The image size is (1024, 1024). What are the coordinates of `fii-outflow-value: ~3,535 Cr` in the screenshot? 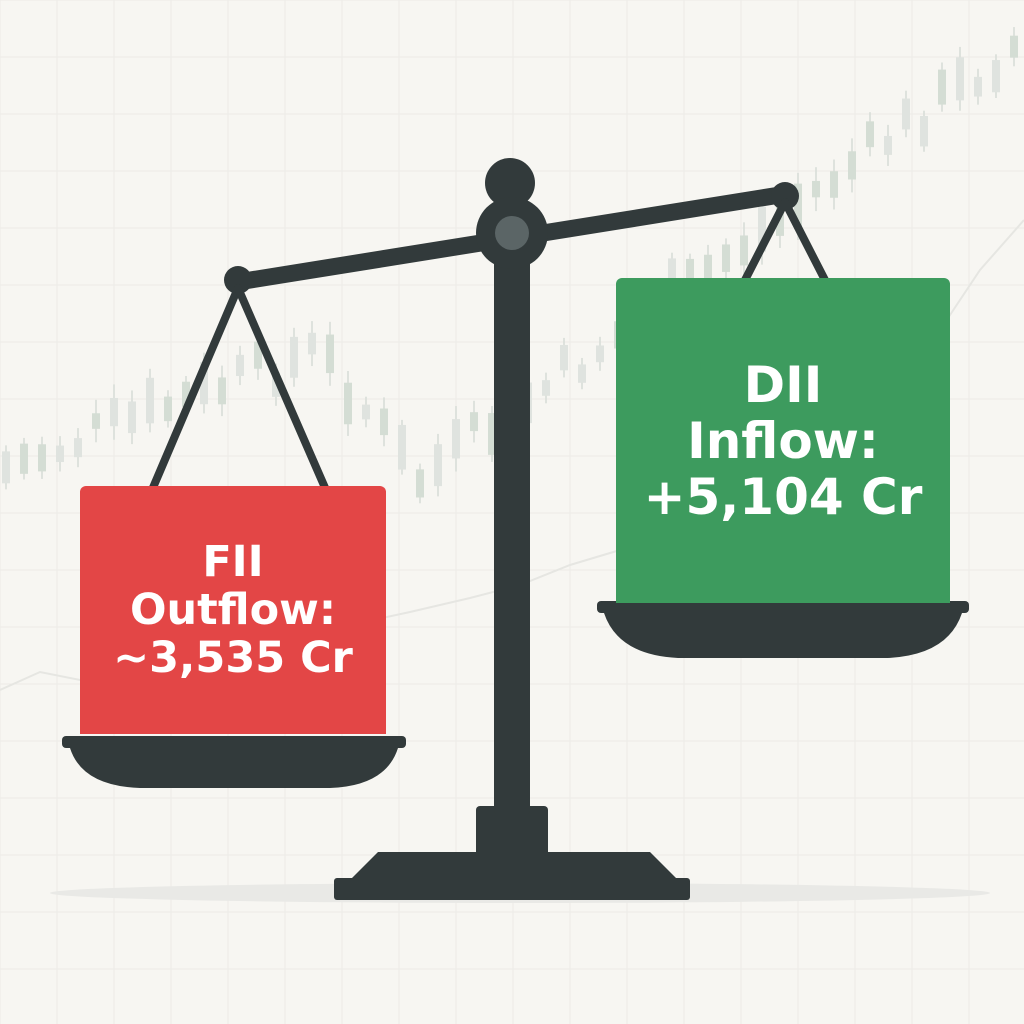 It's located at (233, 658).